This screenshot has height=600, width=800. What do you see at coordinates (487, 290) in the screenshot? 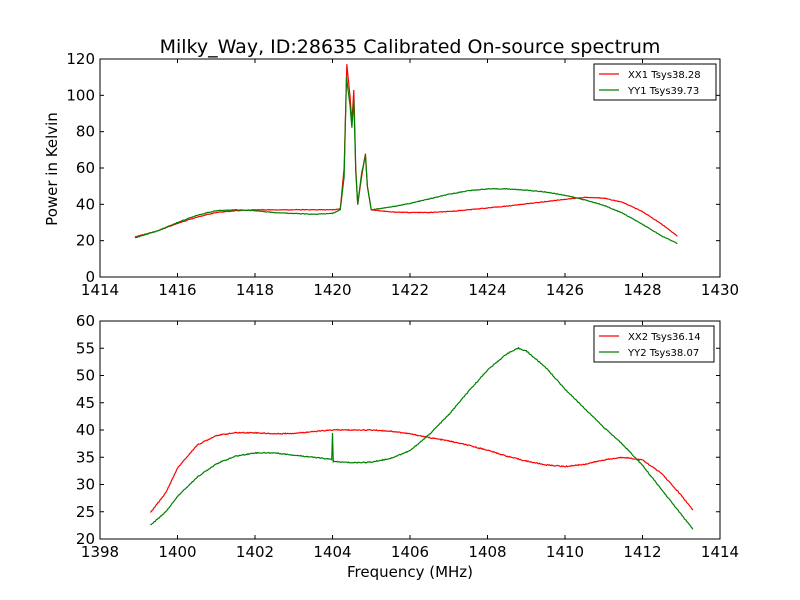
I see `x-tick-label: 1424` at bounding box center [487, 290].